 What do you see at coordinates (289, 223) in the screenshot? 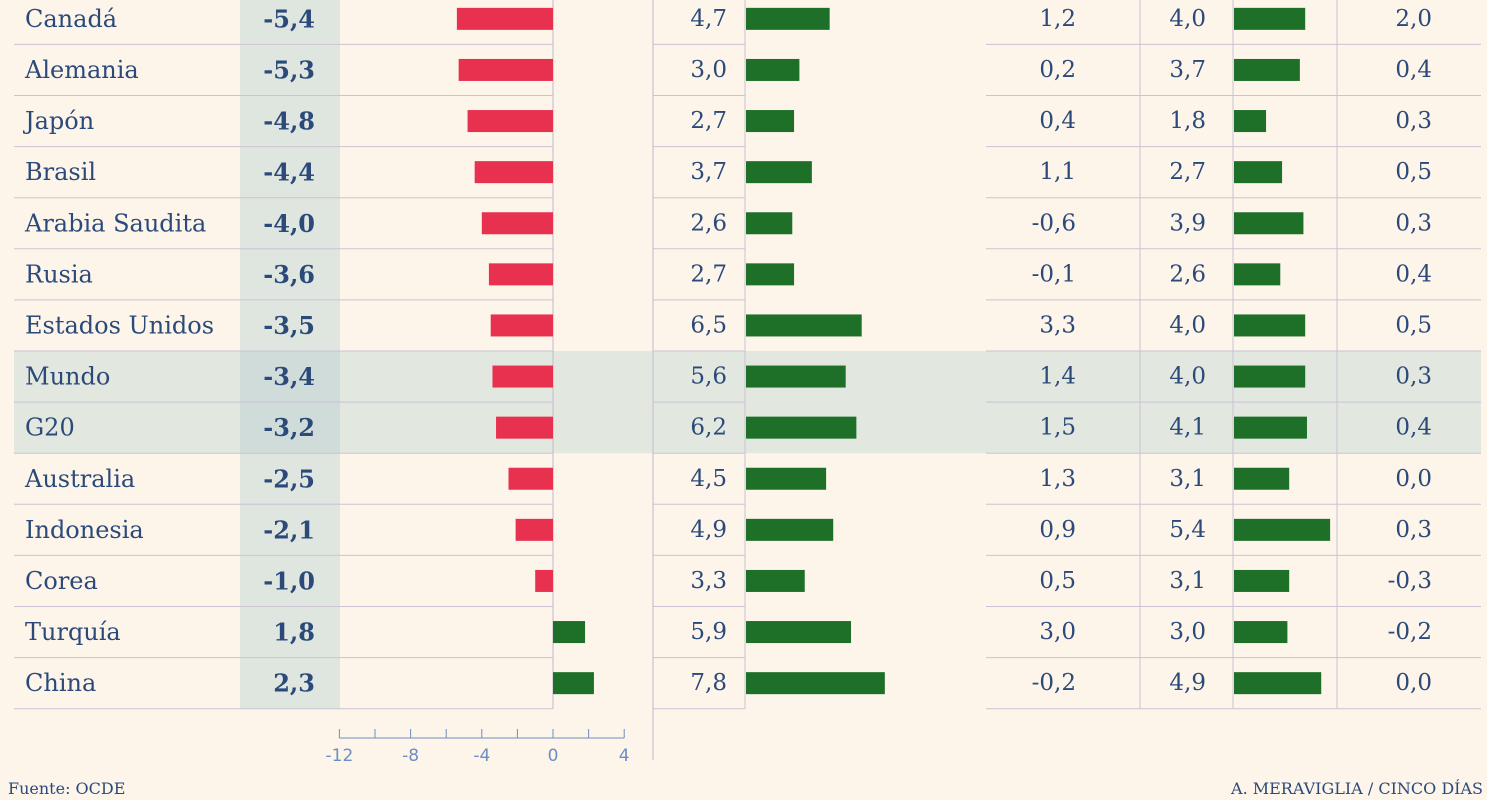
I see `value-label: -4,0` at bounding box center [289, 223].